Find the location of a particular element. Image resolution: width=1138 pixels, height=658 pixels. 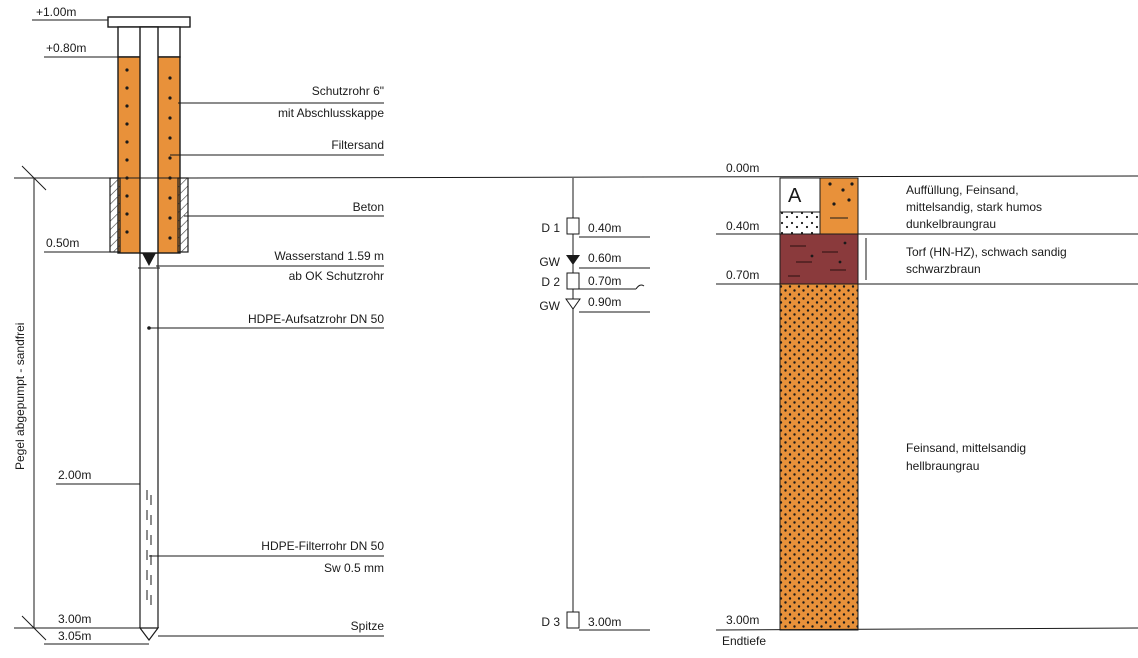

elev-bottom: 3.00m is located at coordinates (74, 619).